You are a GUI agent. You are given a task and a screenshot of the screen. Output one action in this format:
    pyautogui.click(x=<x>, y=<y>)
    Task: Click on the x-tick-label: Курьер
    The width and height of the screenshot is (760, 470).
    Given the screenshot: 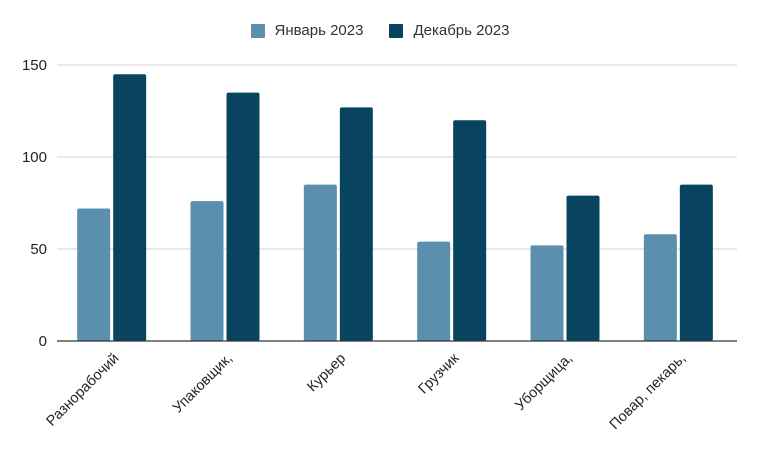 What is the action you would take?
    pyautogui.click(x=326, y=373)
    